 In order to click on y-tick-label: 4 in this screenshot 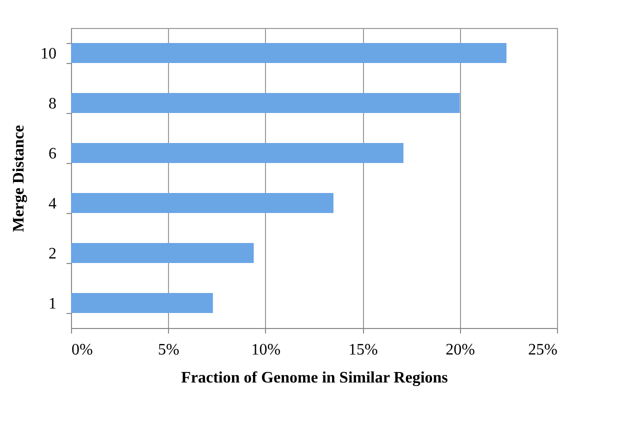, I will do `click(52, 204)`.